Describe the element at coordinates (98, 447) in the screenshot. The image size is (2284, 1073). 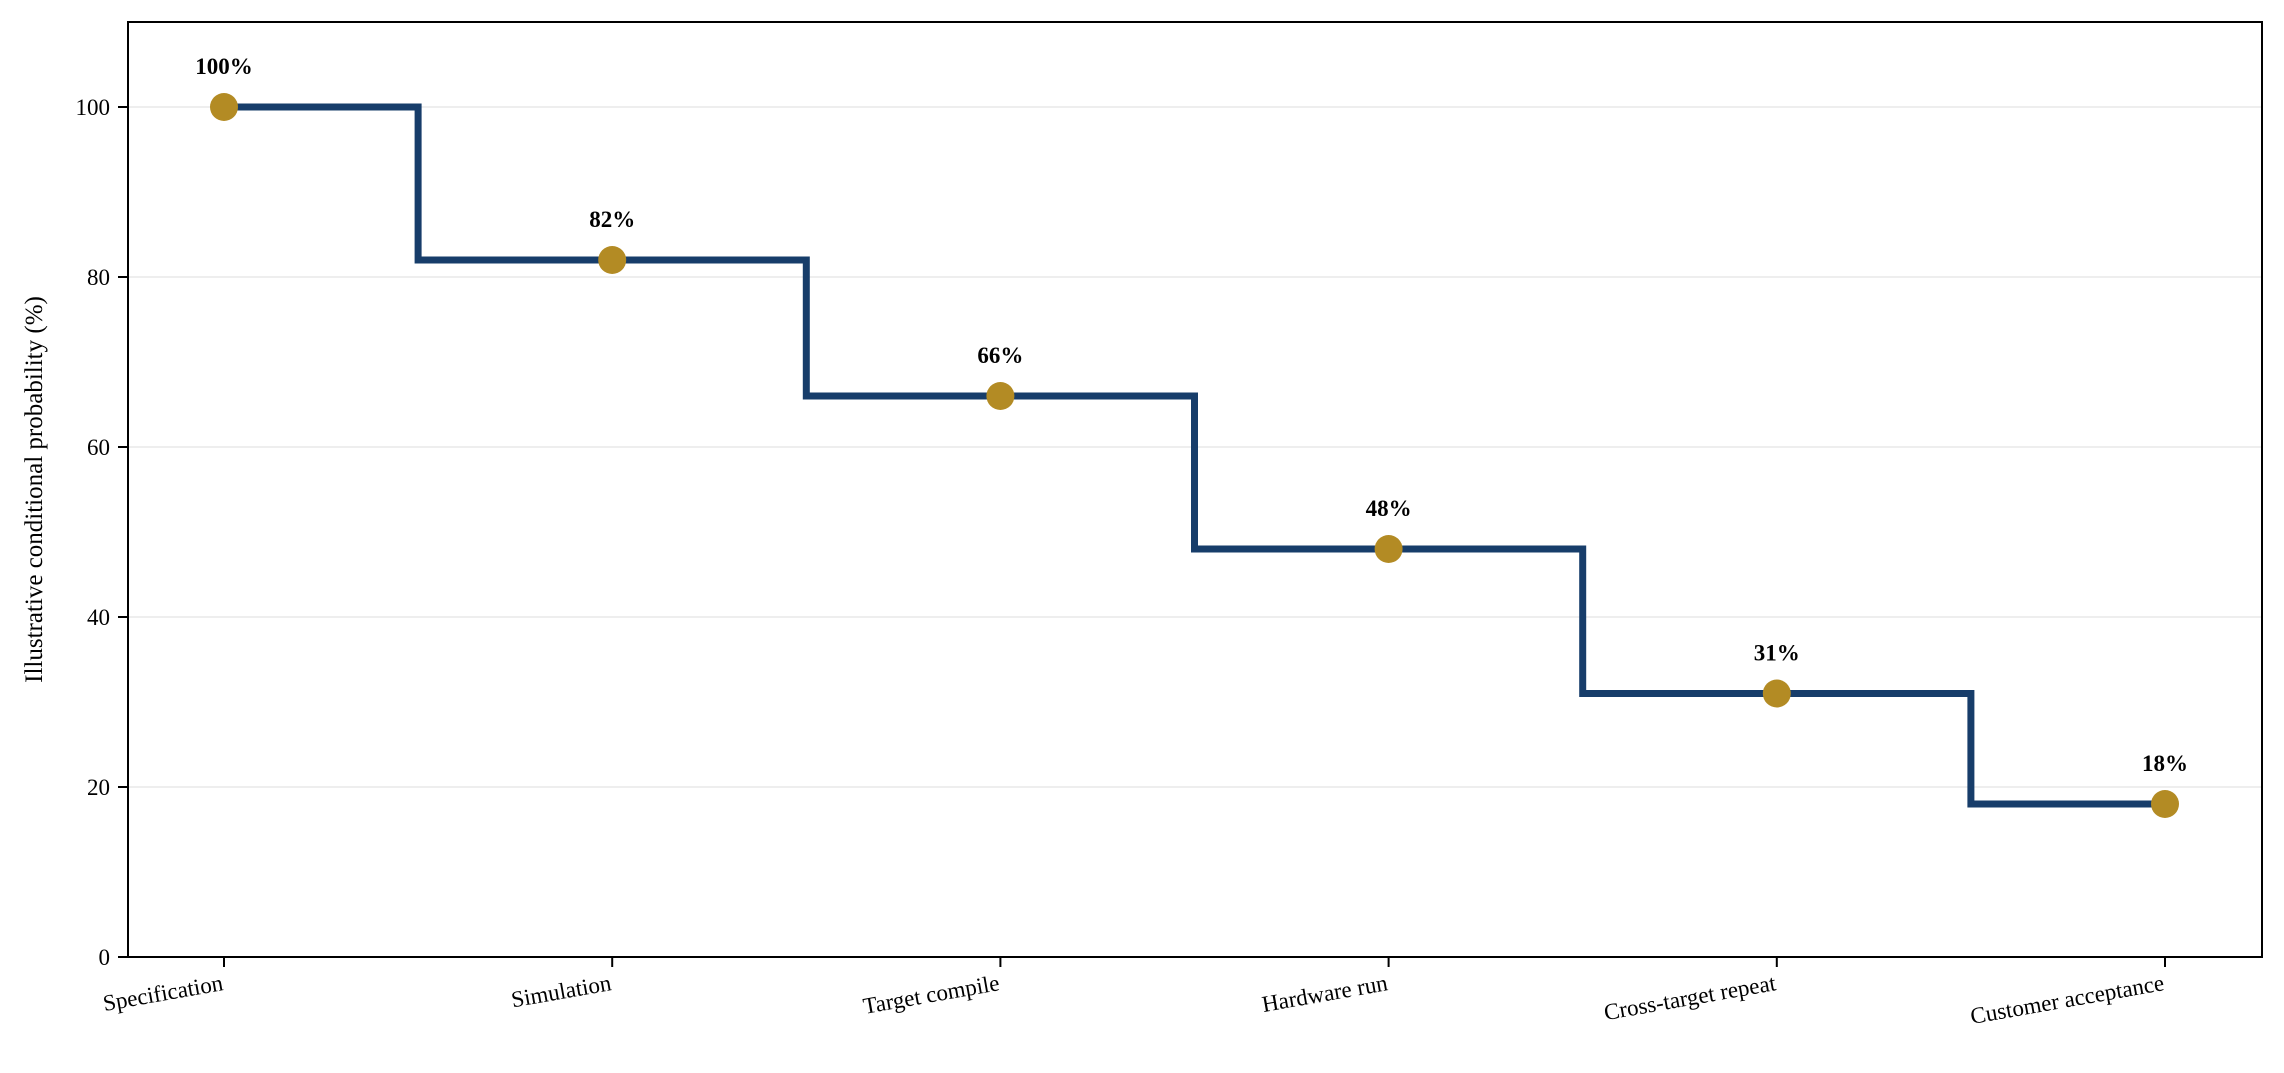
I see `y-tick-label-3: 60` at that location.